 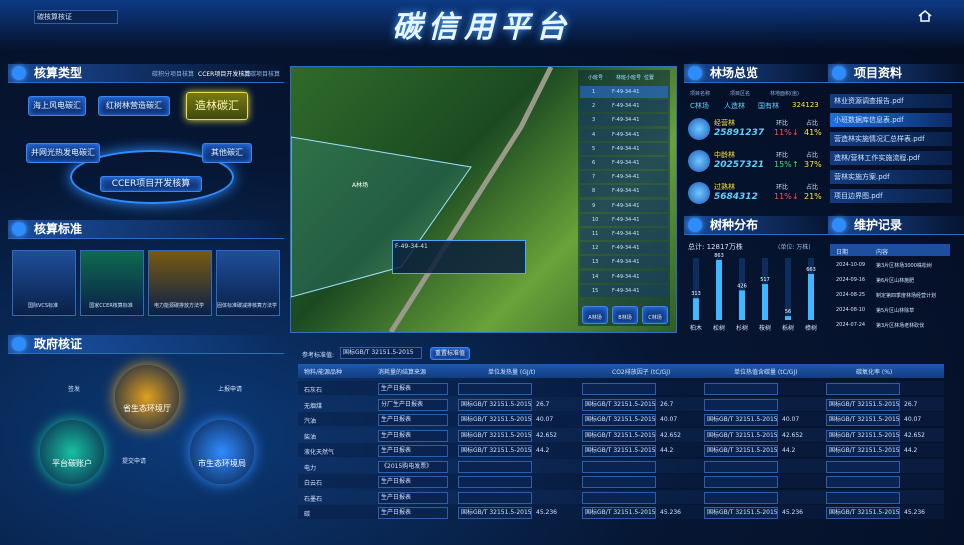 What do you see at coordinates (795, 132) in the screenshot?
I see `trend-arrow: ↓` at bounding box center [795, 132].